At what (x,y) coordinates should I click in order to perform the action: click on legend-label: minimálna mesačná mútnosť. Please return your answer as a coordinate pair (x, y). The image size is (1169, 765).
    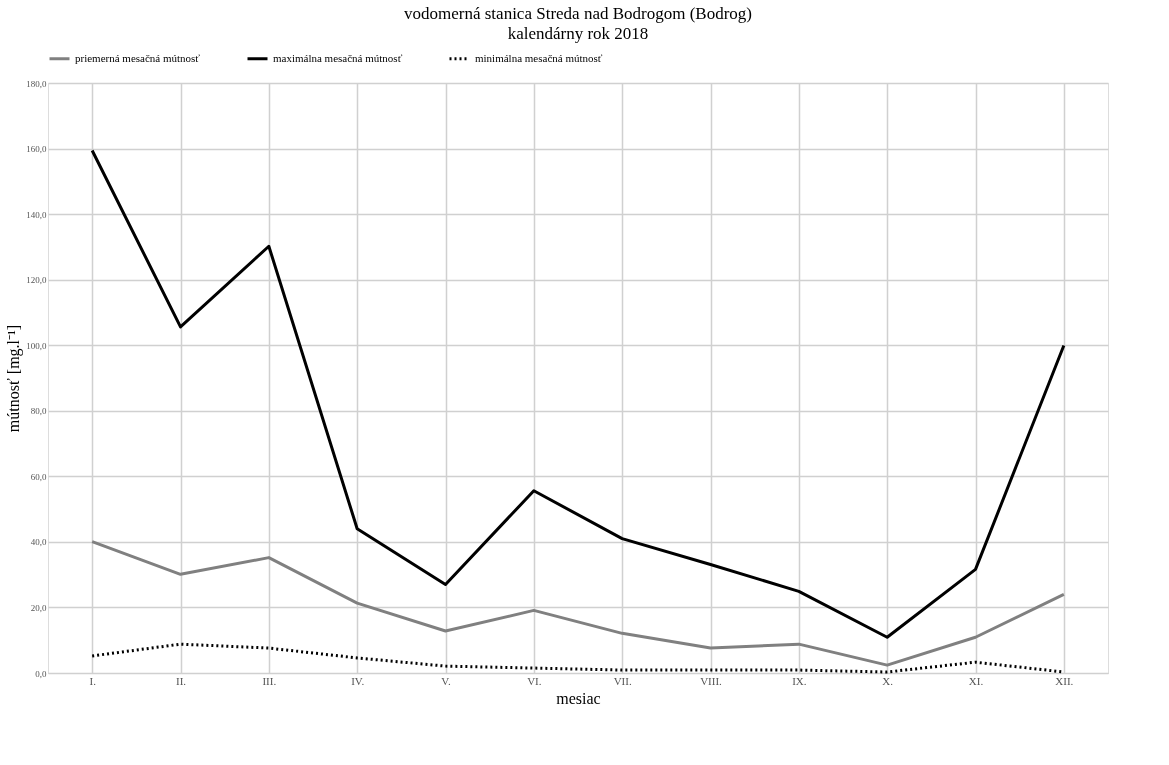
    Looking at the image, I should click on (539, 57).